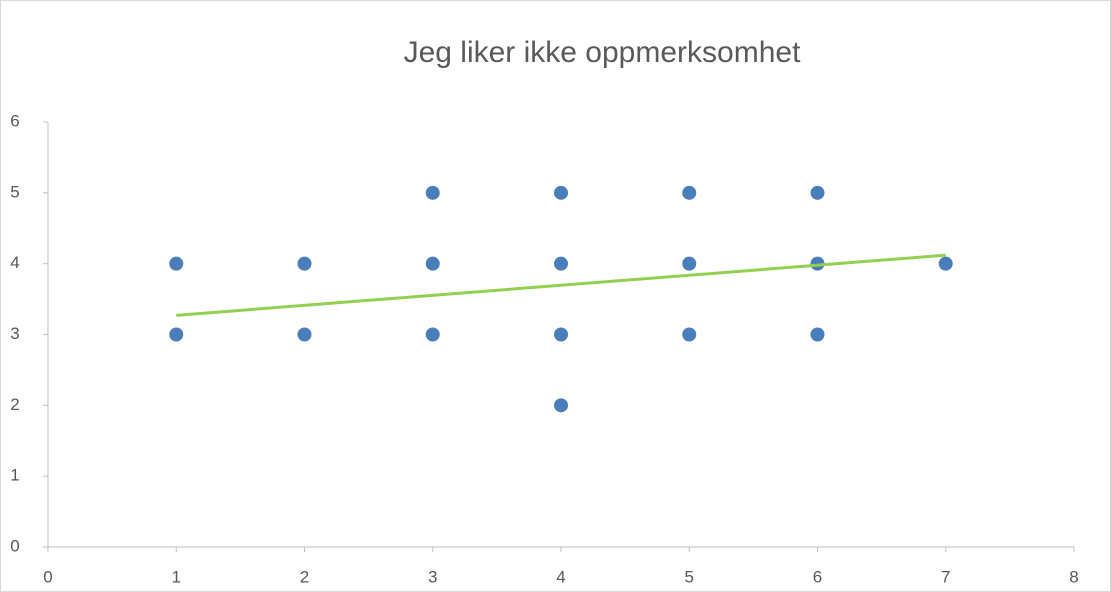 The width and height of the screenshot is (1111, 592). Describe the element at coordinates (14, 333) in the screenshot. I see `y-tick-label: 3` at that location.